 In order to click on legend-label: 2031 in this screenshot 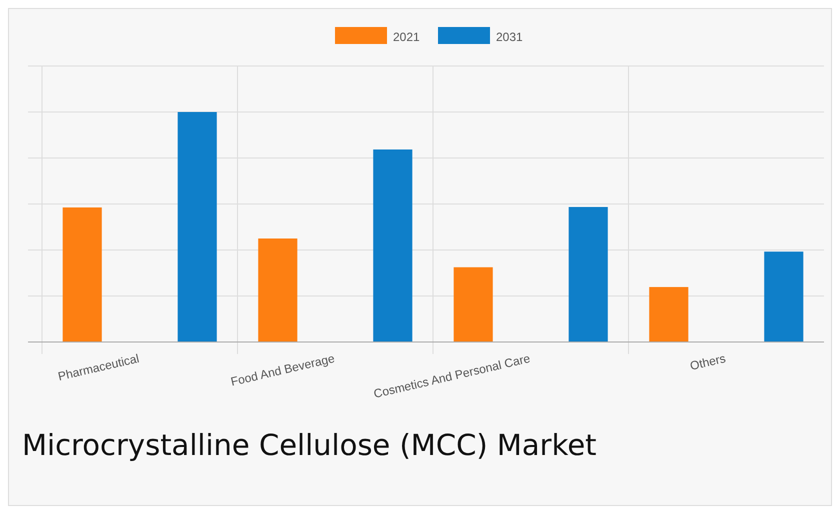, I will do `click(510, 37)`.